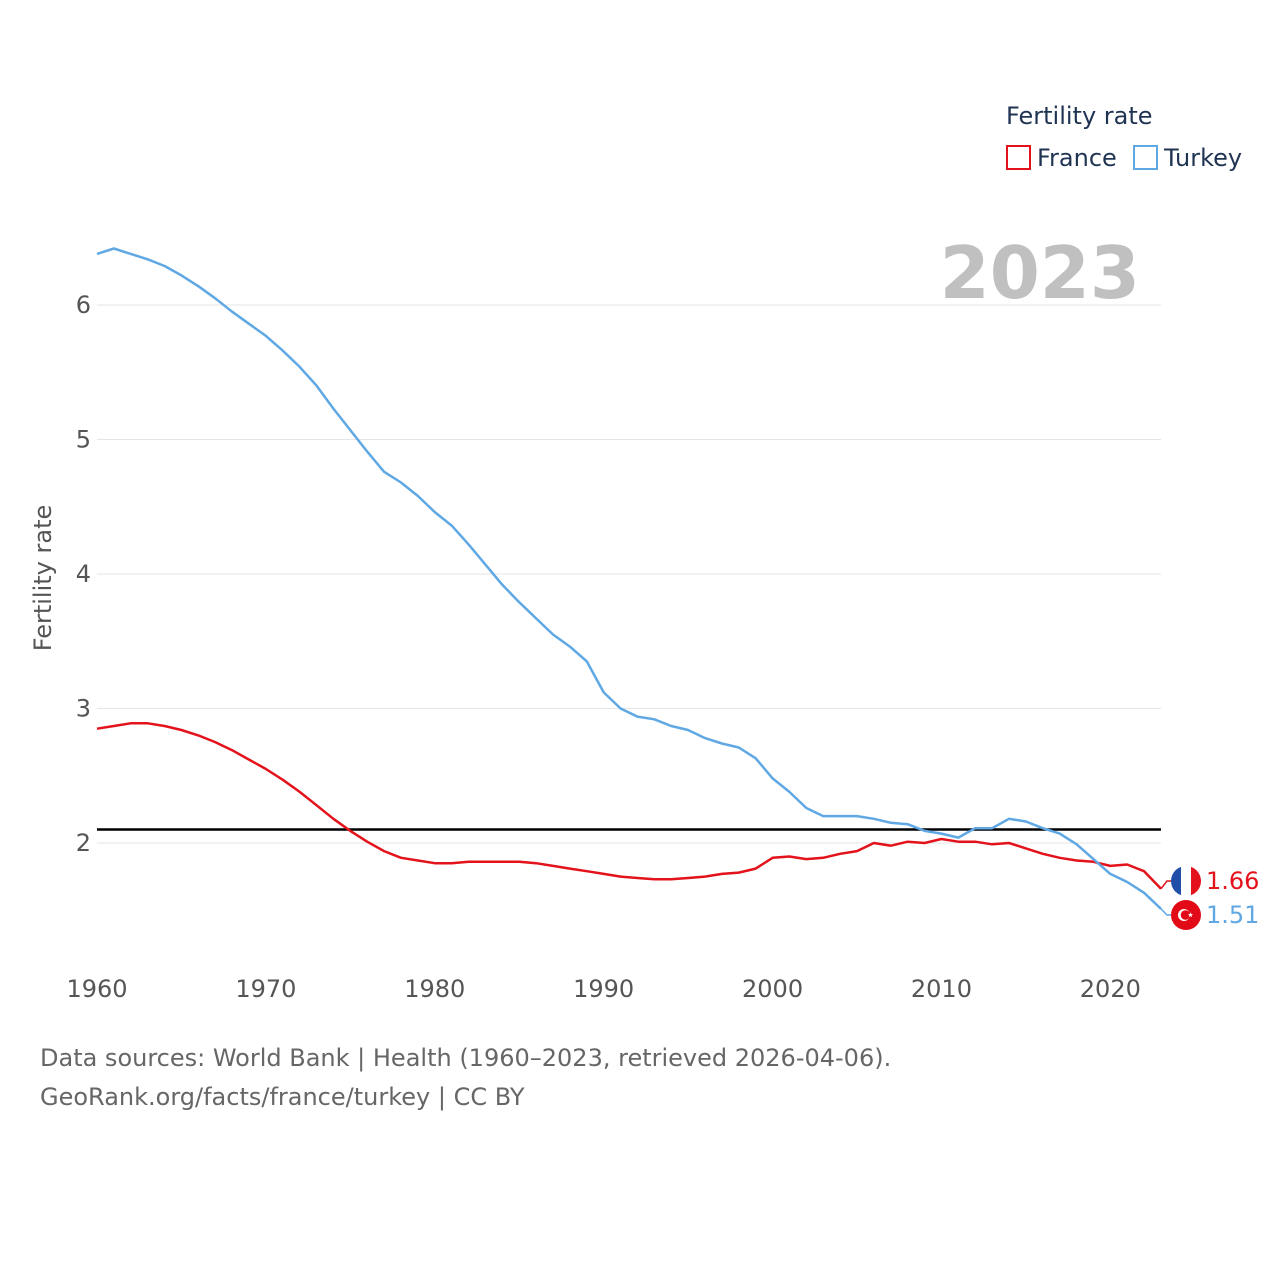  Describe the element at coordinates (249, 760) in the screenshot. I see `point-france-1969` at that location.